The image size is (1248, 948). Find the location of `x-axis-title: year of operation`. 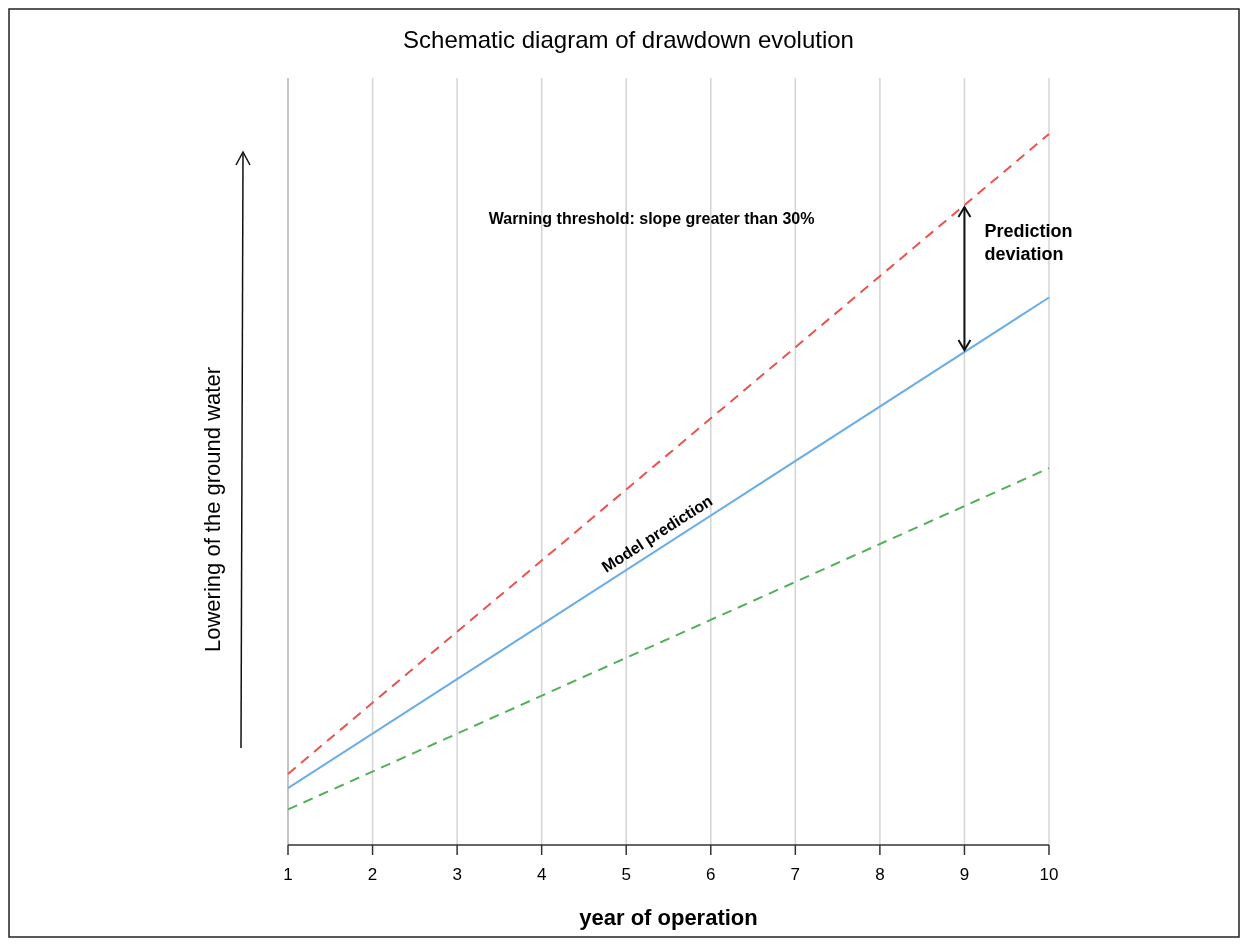

x-axis-title: year of operation is located at coordinates (668, 917).